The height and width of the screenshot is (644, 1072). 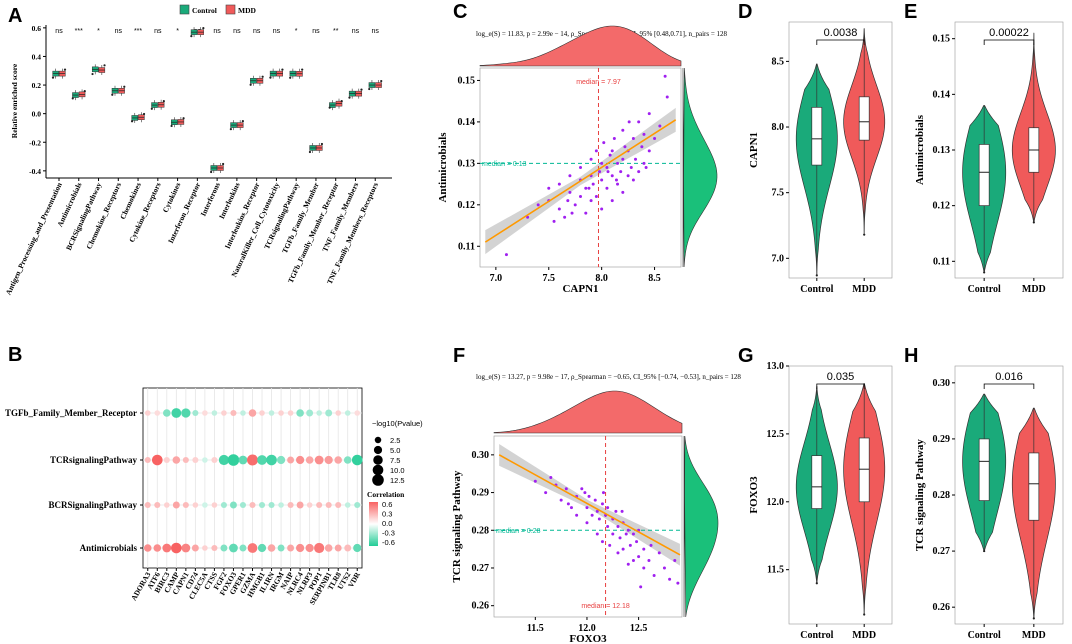 I want to click on panel-g: Control MDD 0.035 11.5 12.0 12.5 13.0 FOXO3, so click(x=820, y=501).